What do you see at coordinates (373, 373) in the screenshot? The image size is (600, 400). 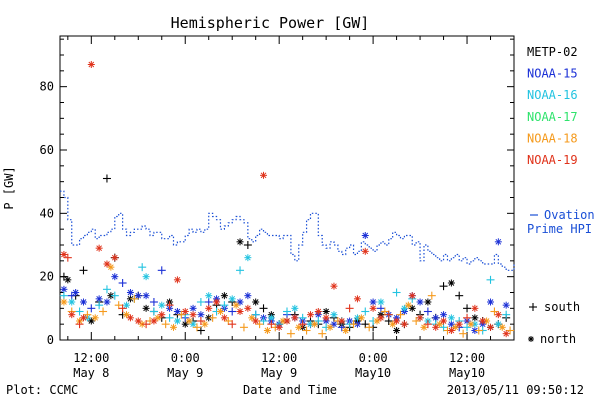 I see `x-tick-date: May10` at bounding box center [373, 373].